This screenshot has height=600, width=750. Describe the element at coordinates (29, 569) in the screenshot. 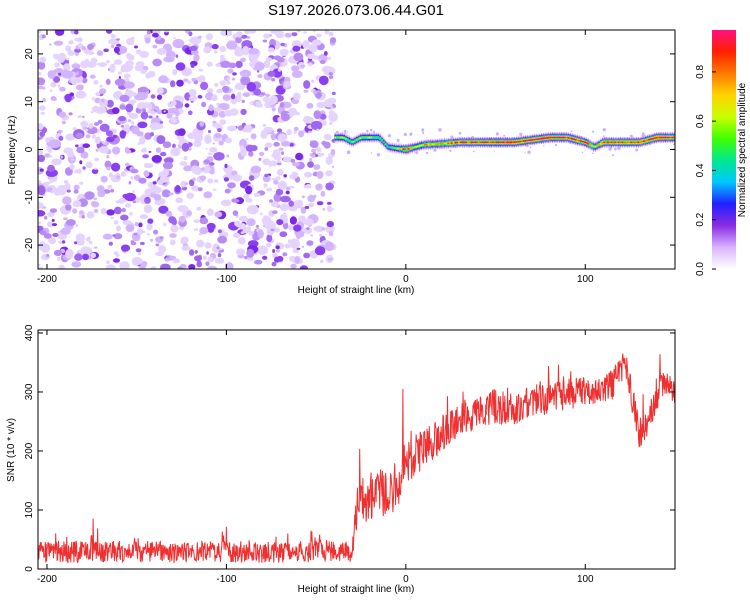

I see `snr-y-tick-label: 0` at that location.